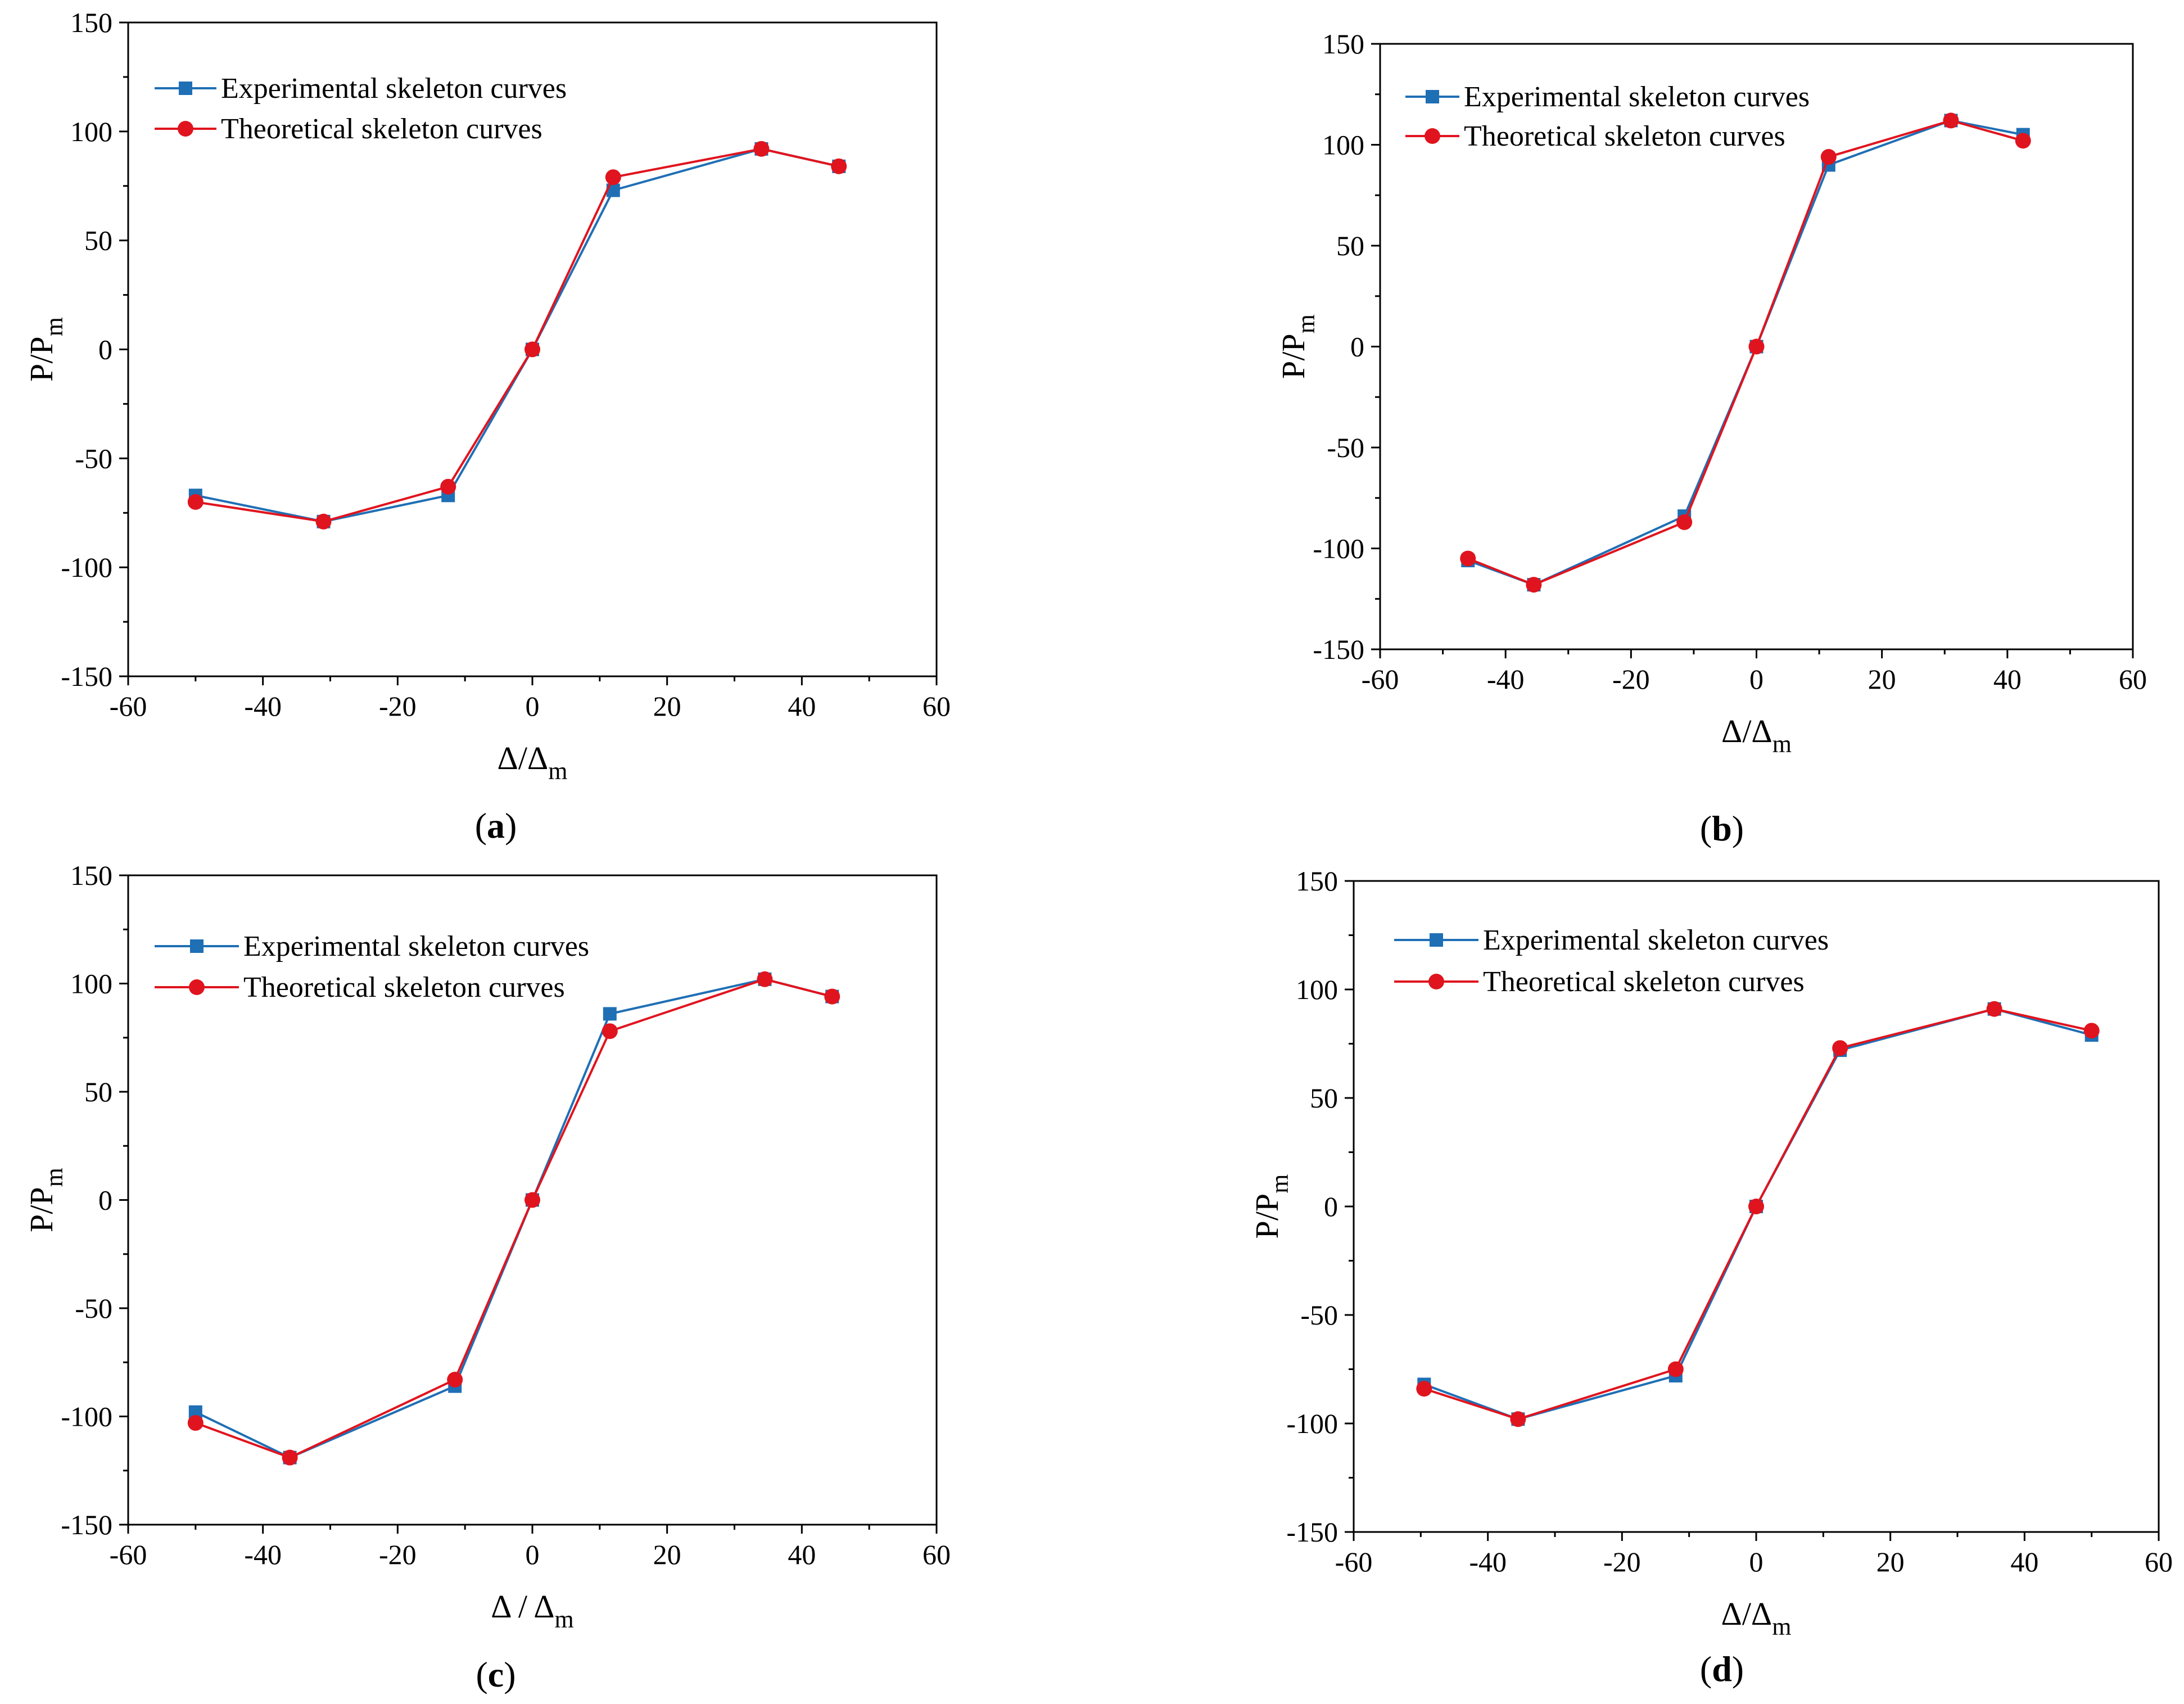 The width and height of the screenshot is (2184, 1704). I want to click on panel-caption-letter: d, so click(1722, 1669).